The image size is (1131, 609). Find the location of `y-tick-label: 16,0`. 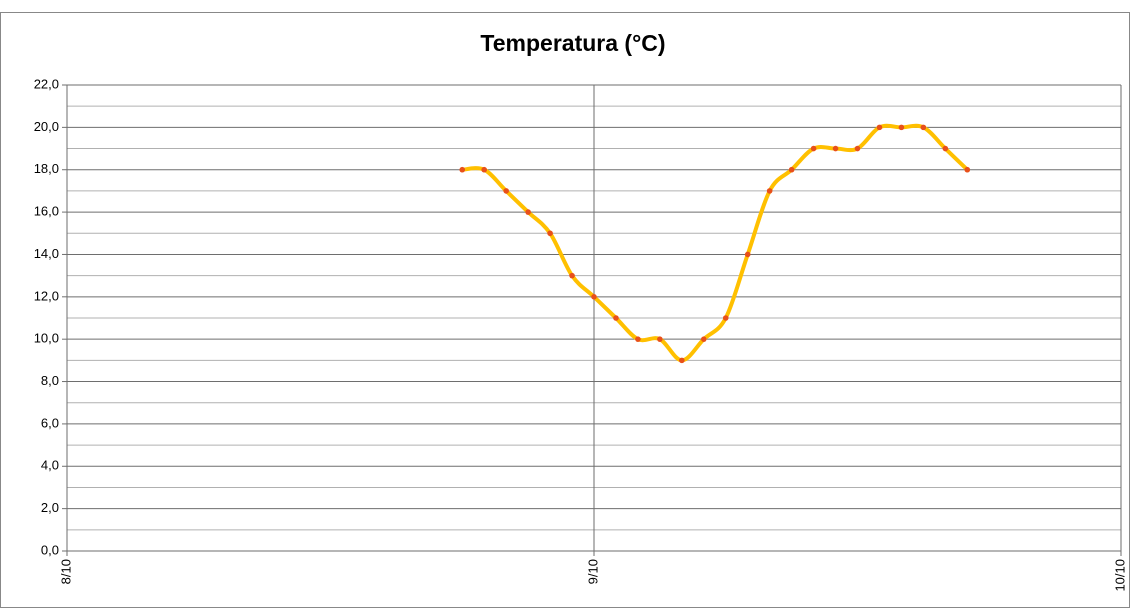

y-tick-label: 16,0 is located at coordinates (46, 211).